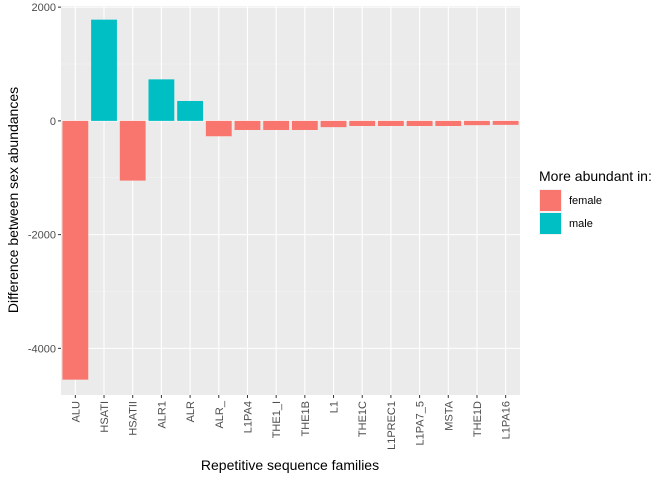 This screenshot has width=672, height=480. Describe the element at coordinates (390, 123) in the screenshot. I see `bar-L1PREC1` at that location.